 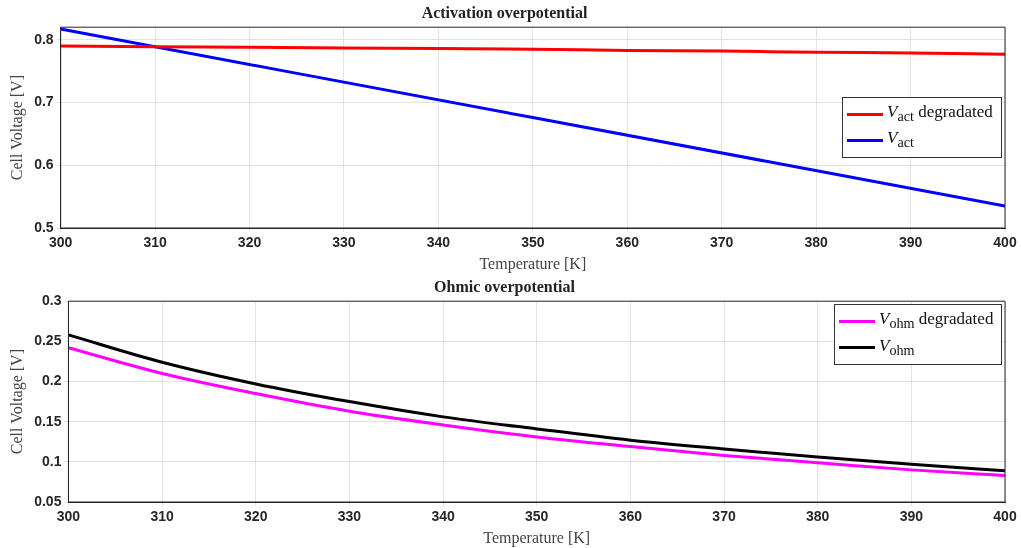 What do you see at coordinates (51, 460) in the screenshot?
I see `y-tick-label: 0.1` at bounding box center [51, 460].